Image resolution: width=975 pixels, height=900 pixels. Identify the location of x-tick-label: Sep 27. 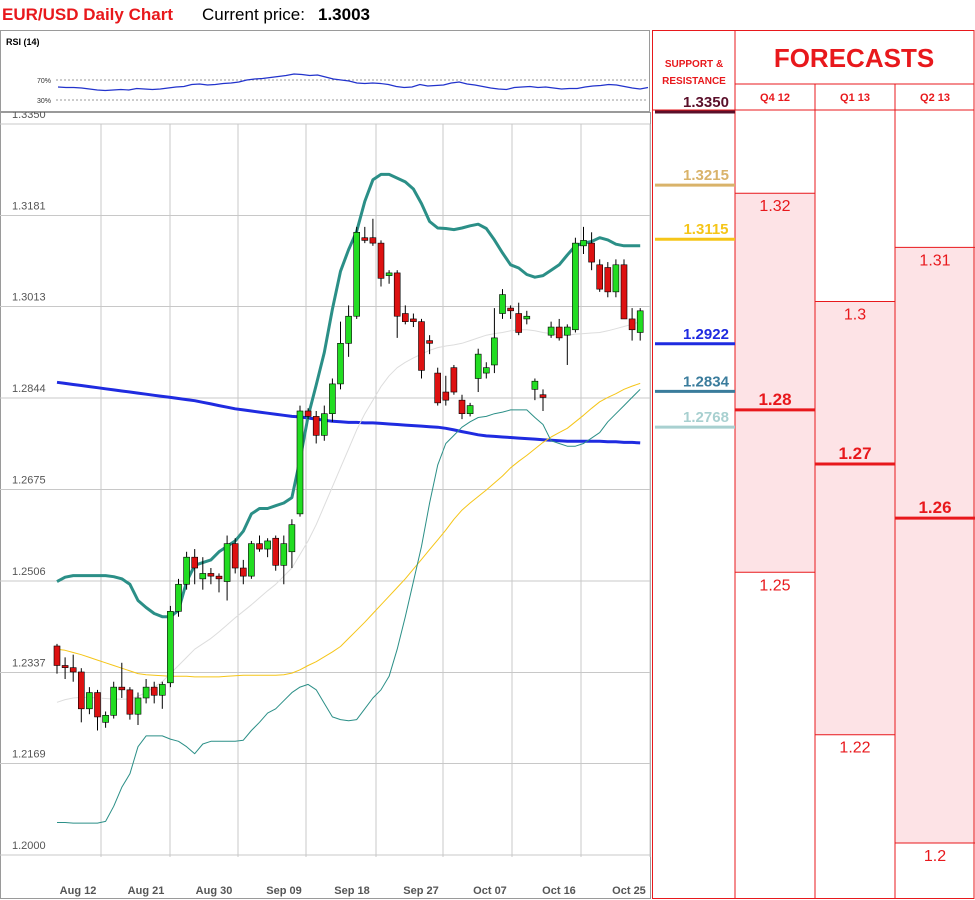
(420, 891).